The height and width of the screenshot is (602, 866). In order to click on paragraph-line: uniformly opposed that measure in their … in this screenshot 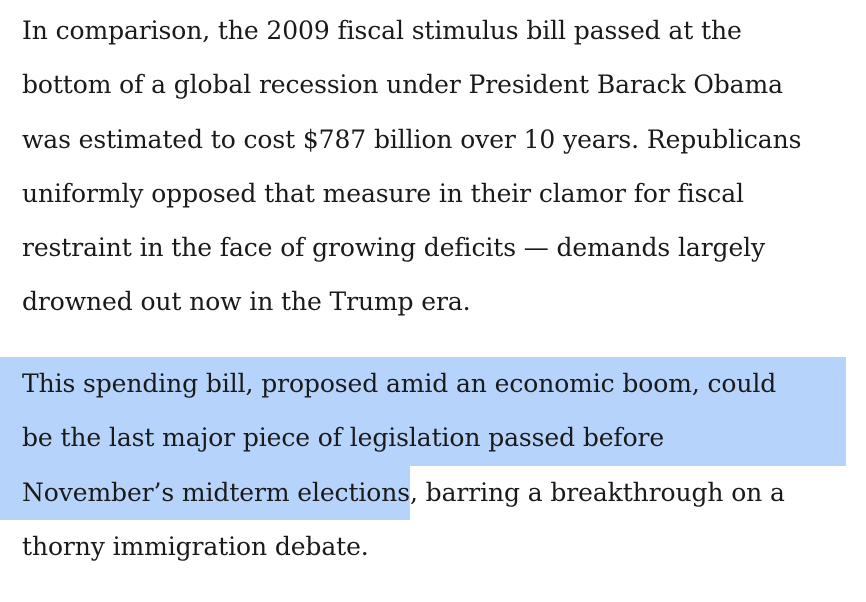, I will do `click(383, 193)`.